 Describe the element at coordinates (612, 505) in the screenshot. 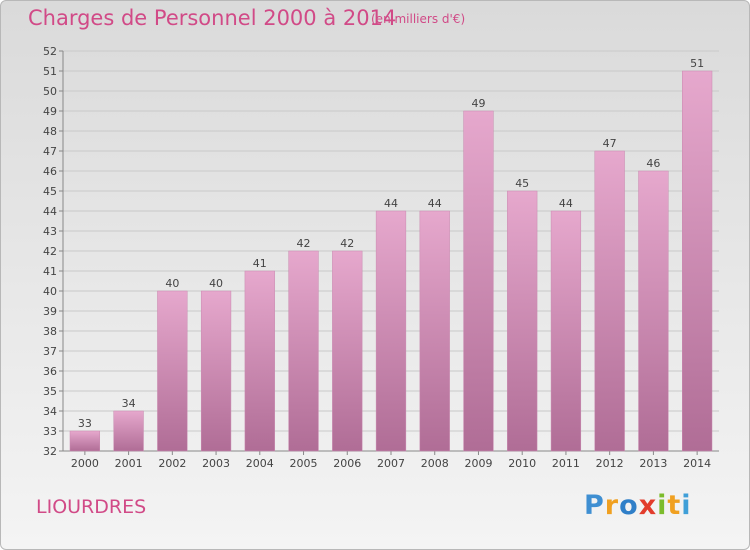

I see `logo-letter: r` at that location.